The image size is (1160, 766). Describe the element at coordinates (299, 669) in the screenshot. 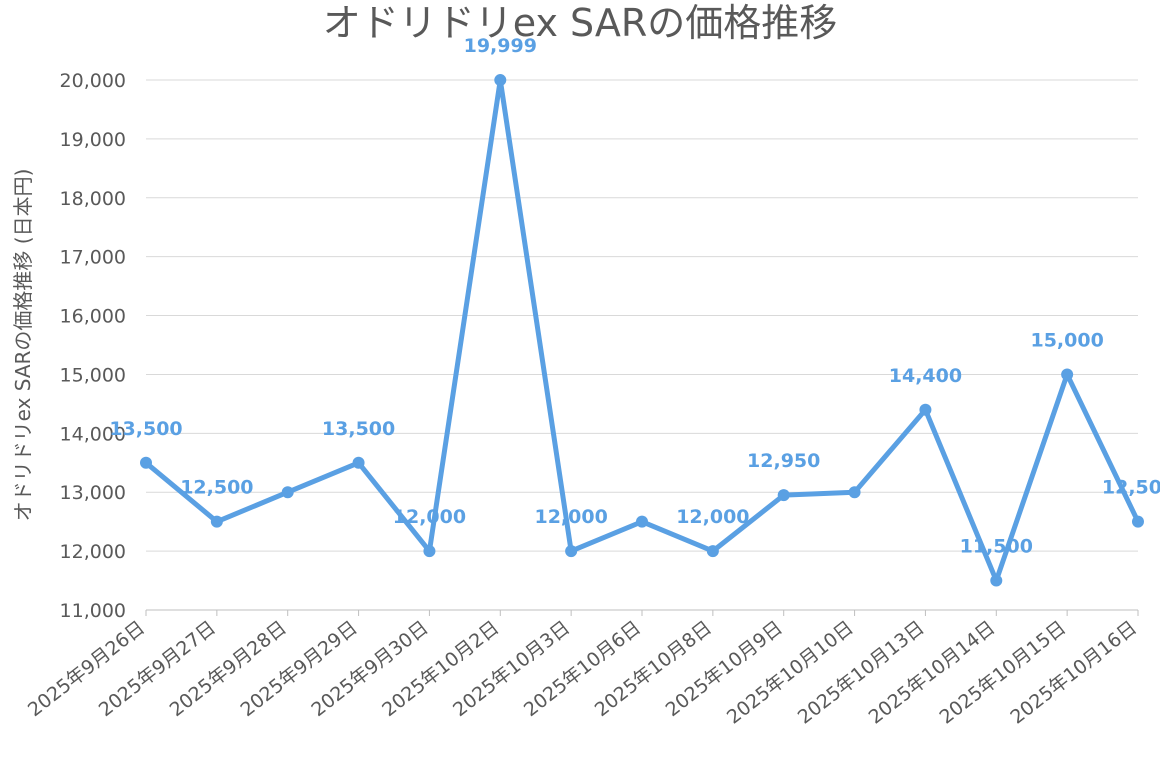

I see `x-tick-label: 2025年9月29日` at that location.